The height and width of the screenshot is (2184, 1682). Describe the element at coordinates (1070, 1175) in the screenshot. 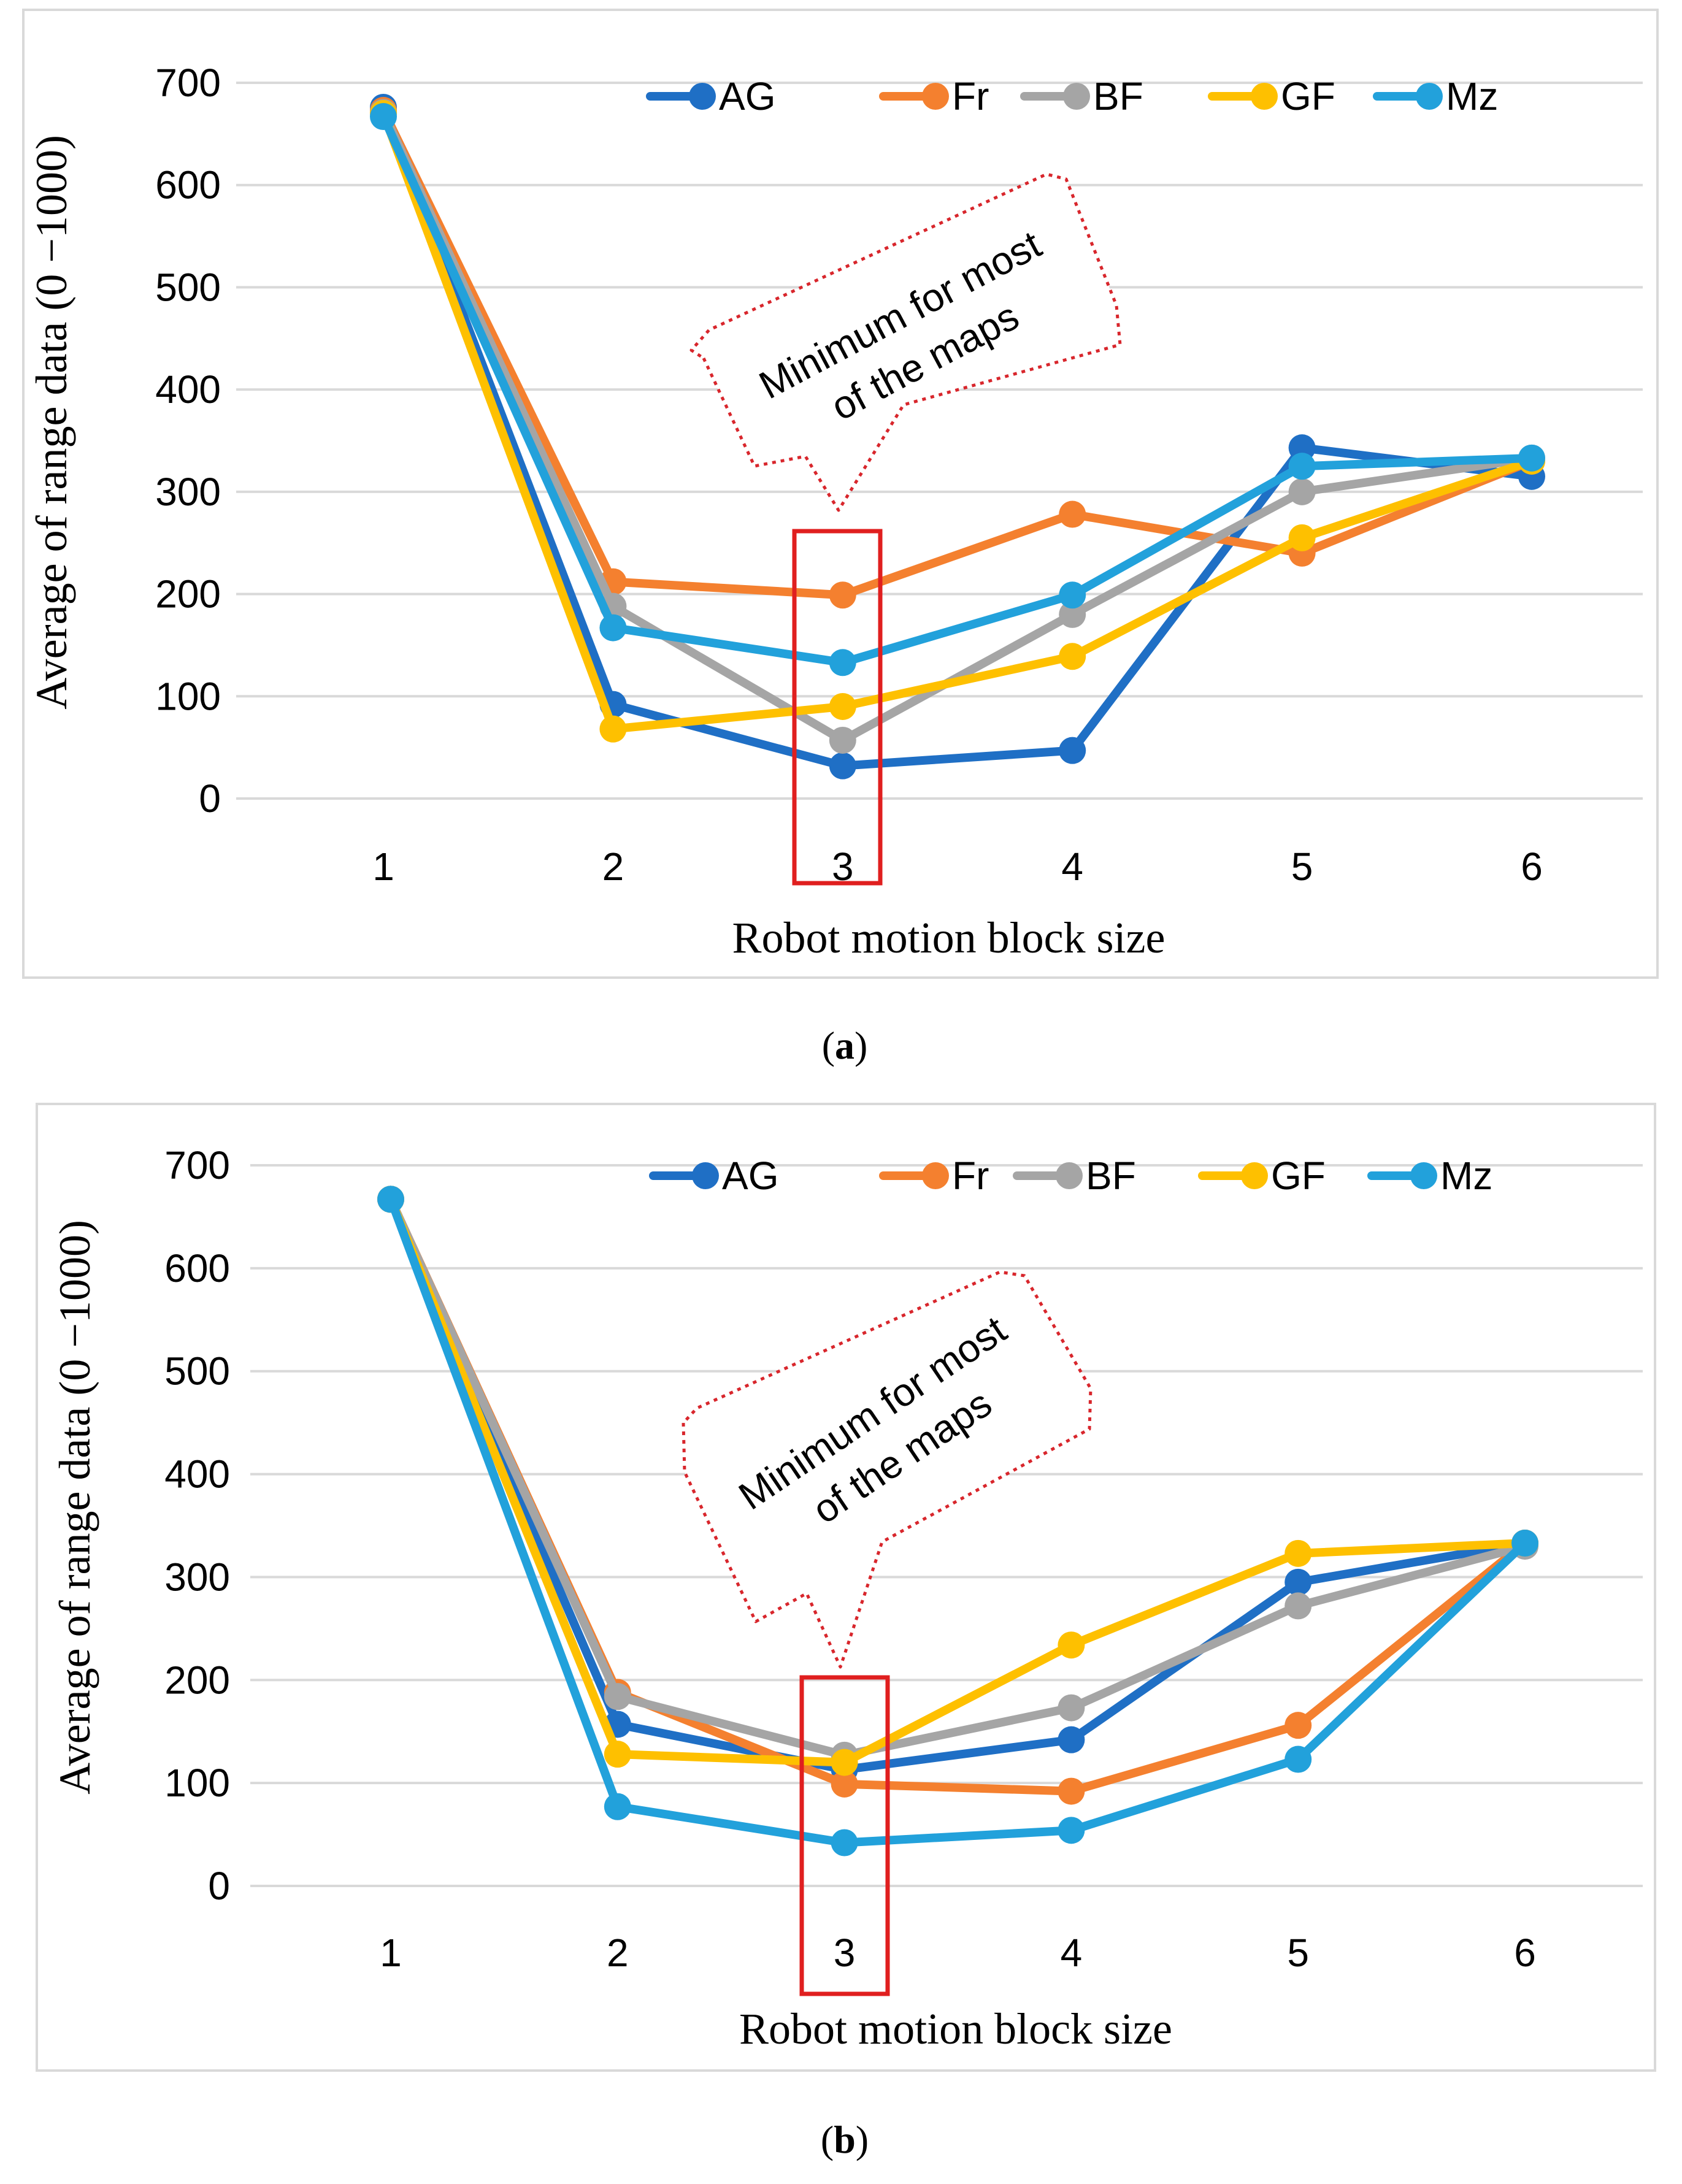

I see `panel-b-legend-swatch-marker-BF` at that location.